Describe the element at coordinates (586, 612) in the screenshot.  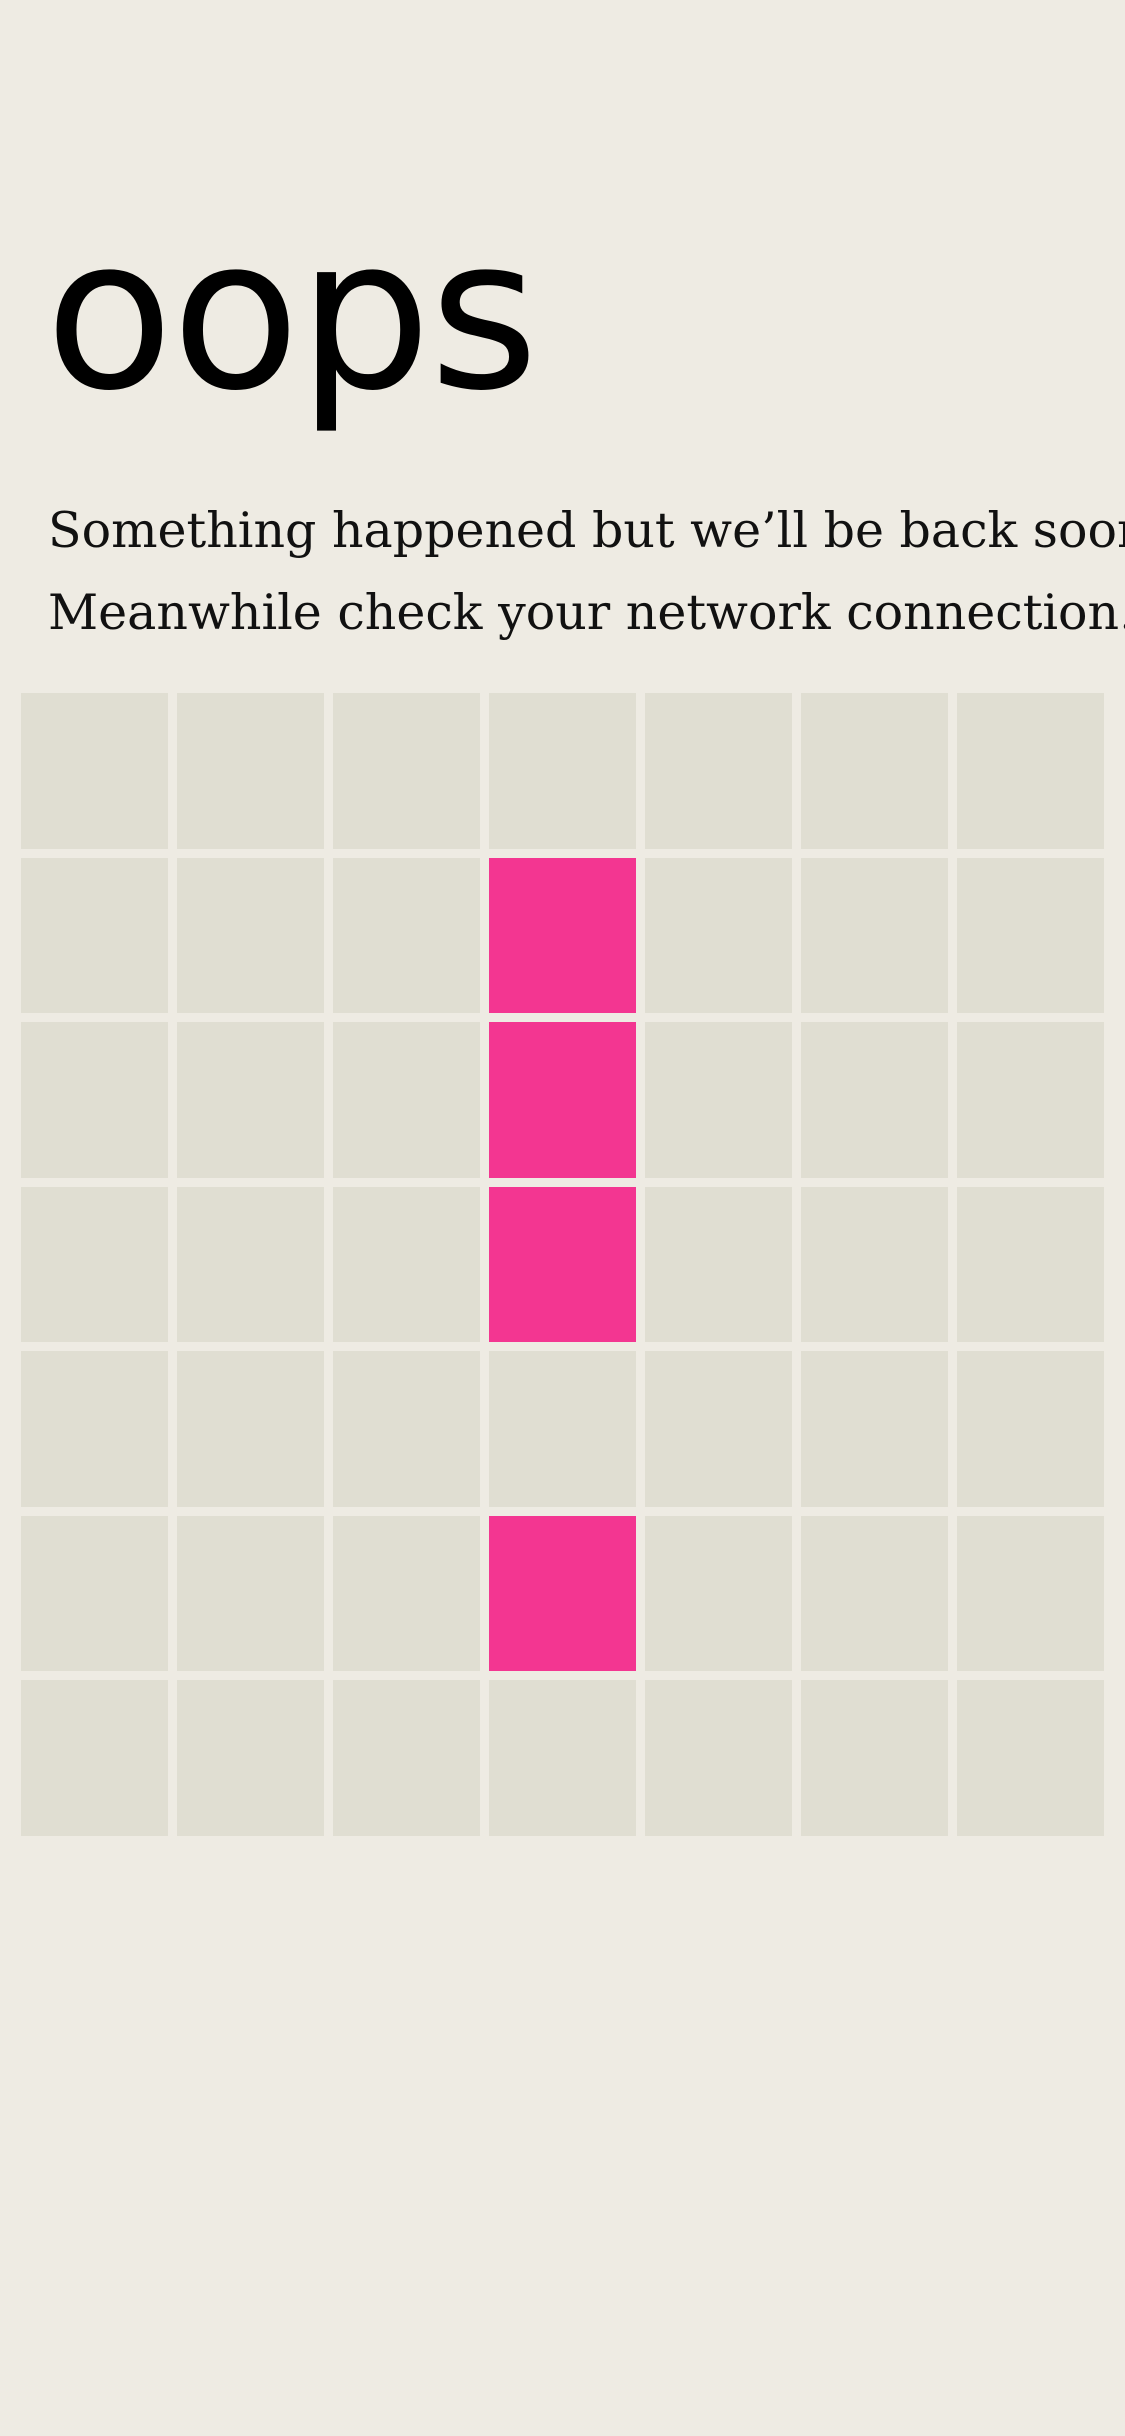
I see `error-message-line-2: Meanwhile check your network connection.` at that location.